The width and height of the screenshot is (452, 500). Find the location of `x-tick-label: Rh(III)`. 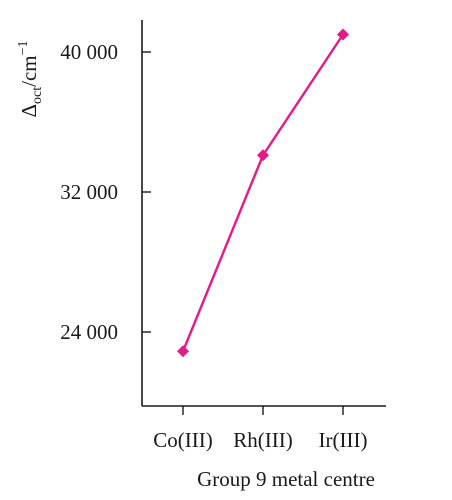

x-tick-label: Rh(III) is located at coordinates (262, 440).